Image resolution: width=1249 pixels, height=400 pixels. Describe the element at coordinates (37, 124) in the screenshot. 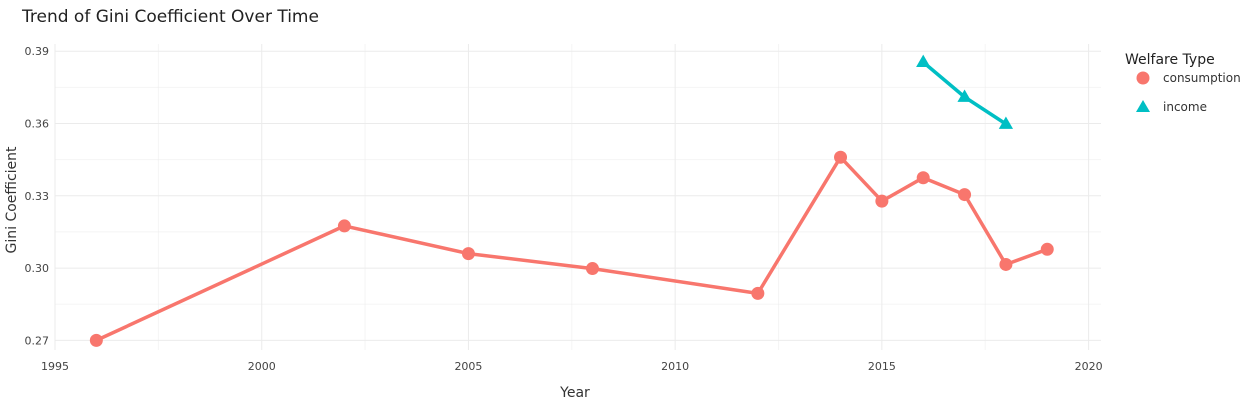

I see `y-tick-label: 0.36` at that location.